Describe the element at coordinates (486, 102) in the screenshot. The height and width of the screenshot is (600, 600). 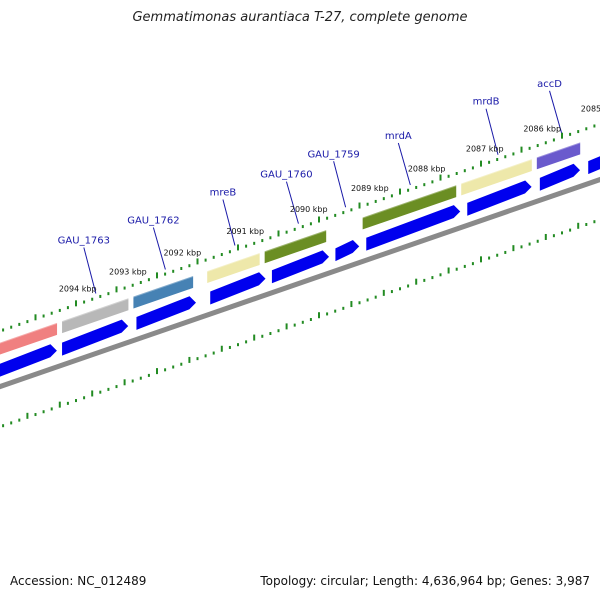
I see `gene-label: mrdB` at that location.